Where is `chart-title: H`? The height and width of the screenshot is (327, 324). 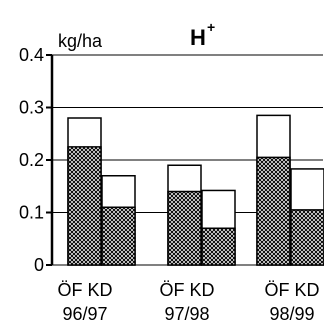 chart-title: H is located at coordinates (198, 37).